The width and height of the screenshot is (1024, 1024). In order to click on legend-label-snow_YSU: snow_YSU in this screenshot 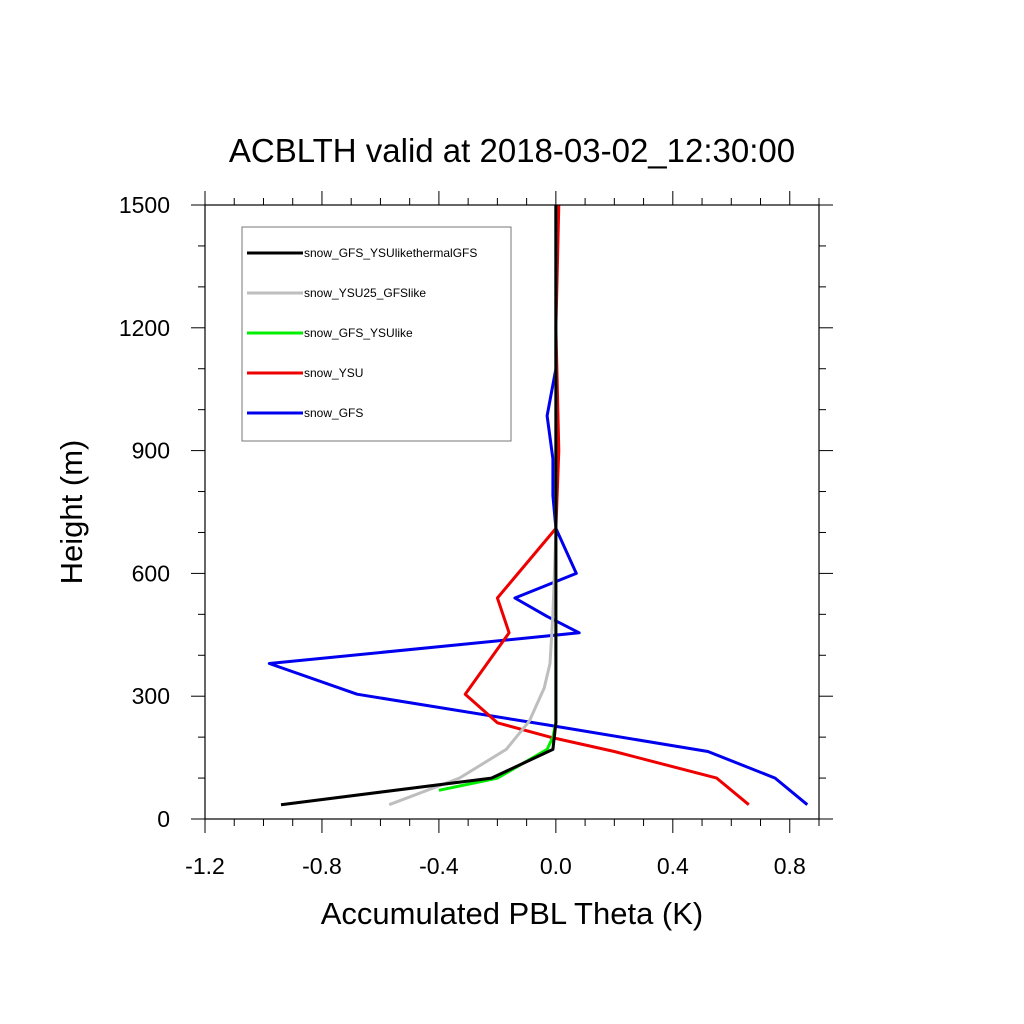, I will do `click(333, 373)`.